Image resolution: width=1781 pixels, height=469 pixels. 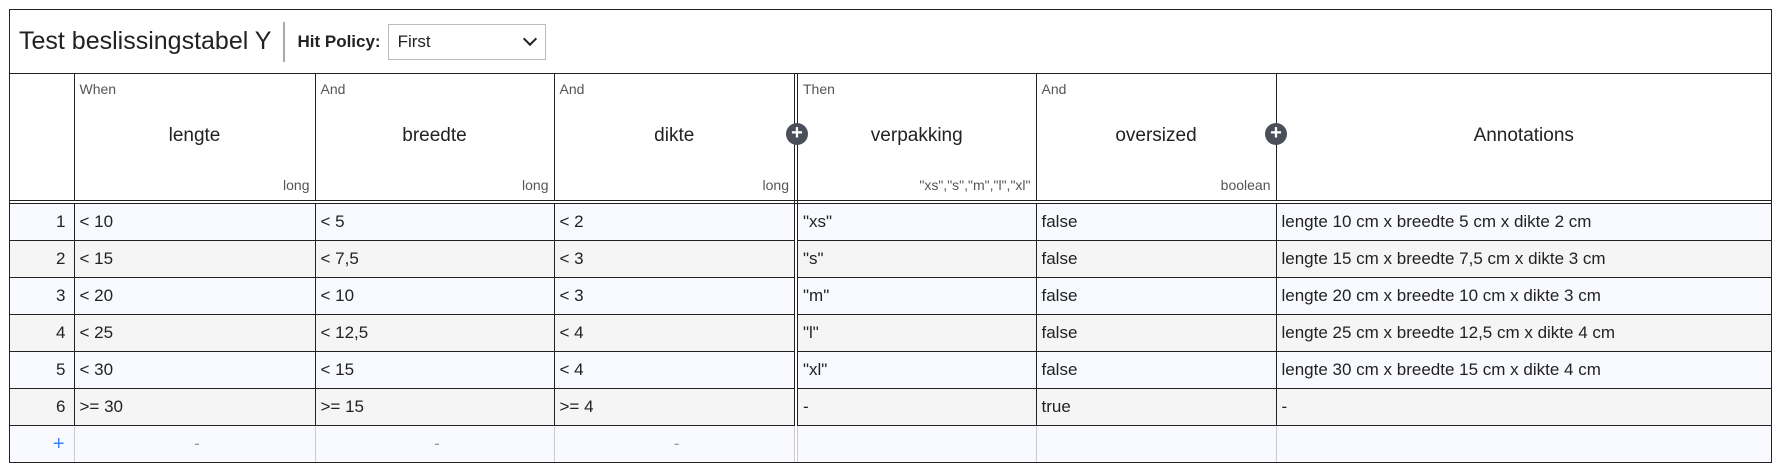 What do you see at coordinates (42, 296) in the screenshot?
I see `row-number: 3` at bounding box center [42, 296].